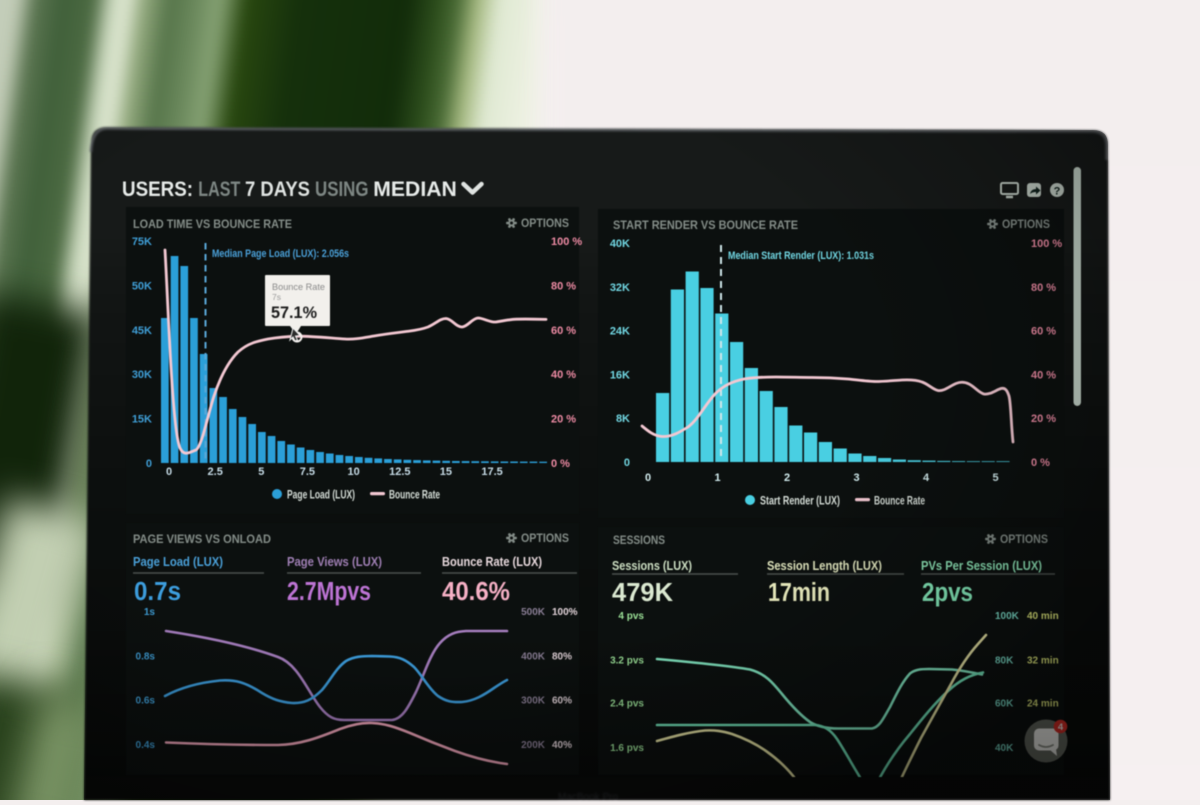 The image size is (1200, 805). What do you see at coordinates (562, 701) in the screenshot?
I see `svg-text: 60%` at bounding box center [562, 701].